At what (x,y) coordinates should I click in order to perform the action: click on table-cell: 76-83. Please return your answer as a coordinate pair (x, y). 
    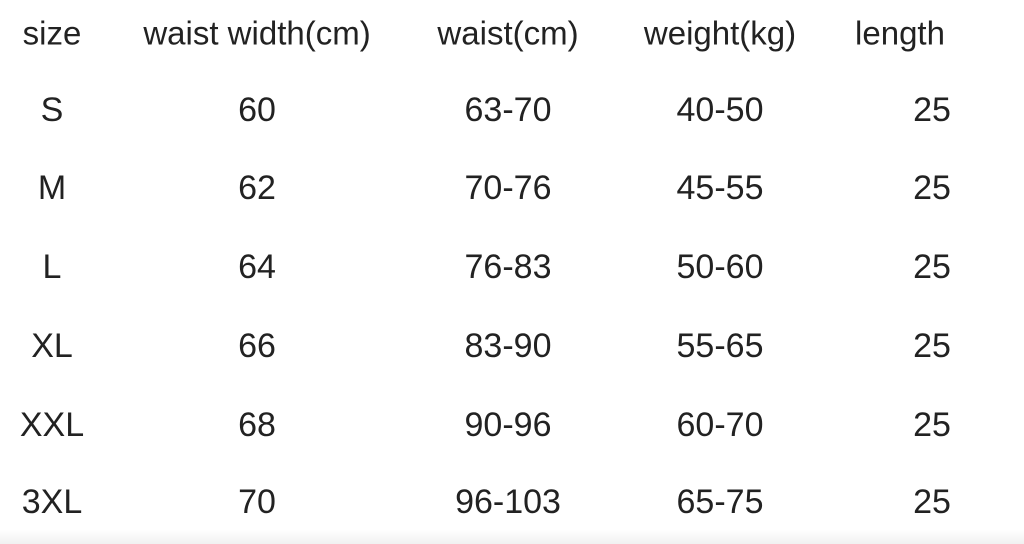
    Looking at the image, I should click on (508, 267).